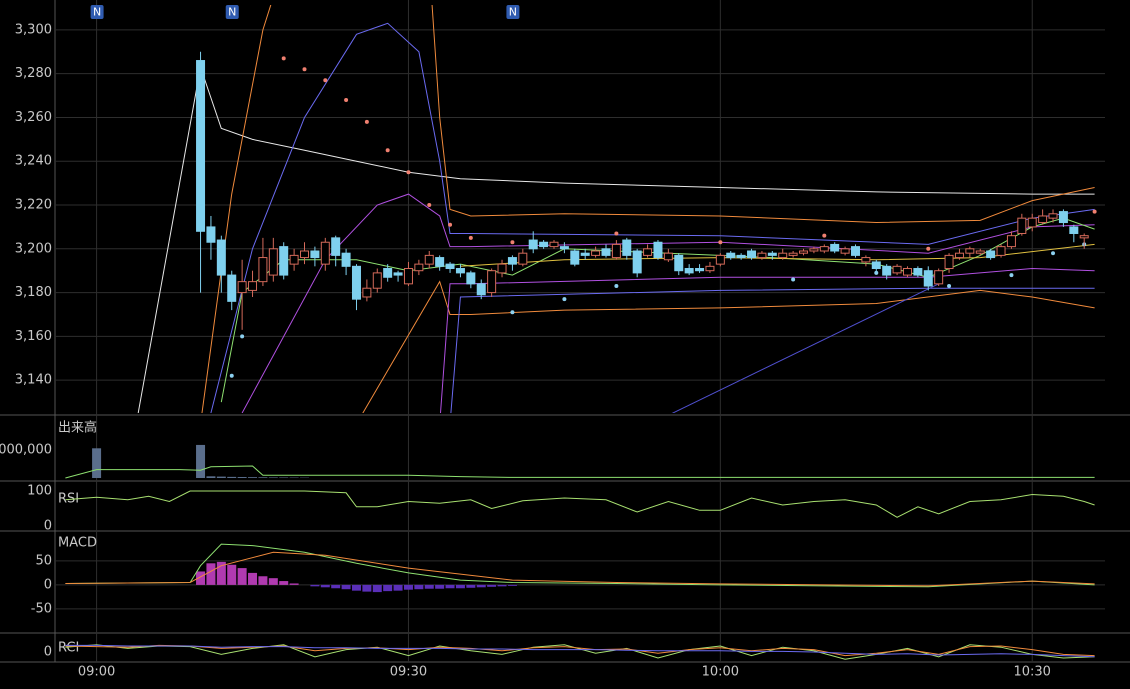 This screenshot has height=689, width=1130. Describe the element at coordinates (232, 12) in the screenshot. I see `news-marker-label: N` at that location.